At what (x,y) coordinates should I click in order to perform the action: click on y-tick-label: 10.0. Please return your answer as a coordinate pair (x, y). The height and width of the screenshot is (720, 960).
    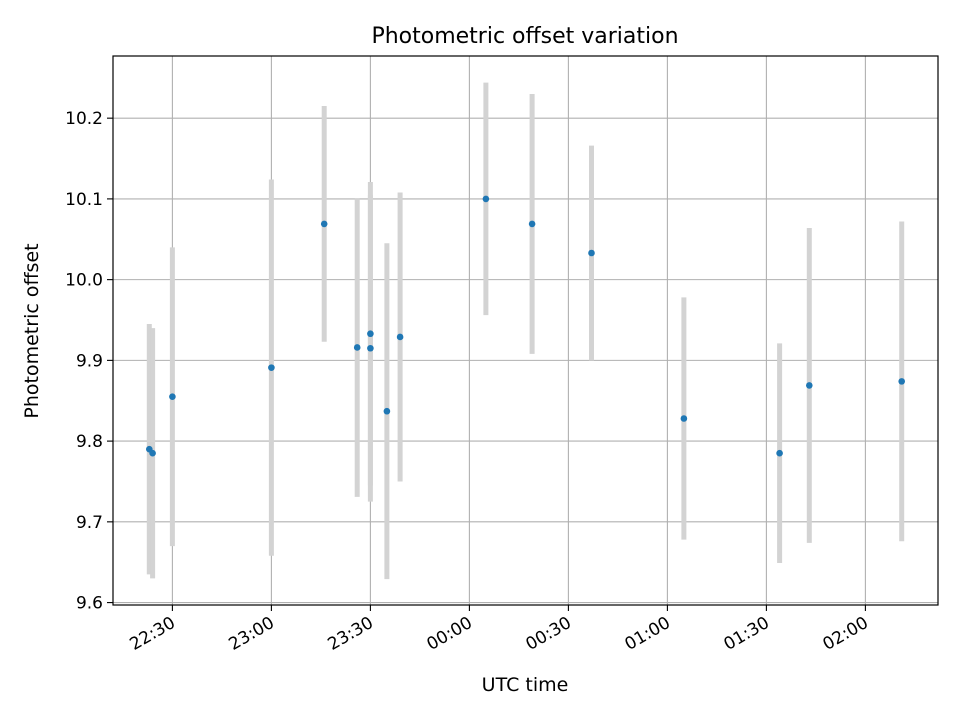
    Looking at the image, I should click on (84, 281).